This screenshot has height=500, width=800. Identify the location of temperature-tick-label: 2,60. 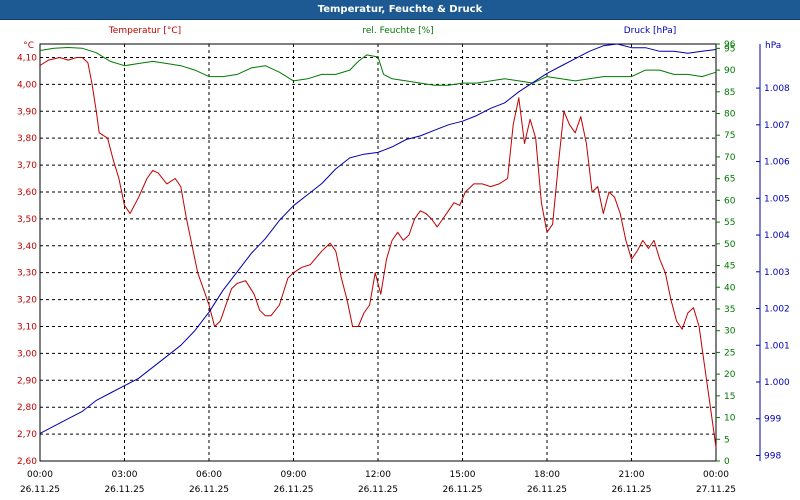
(27, 462).